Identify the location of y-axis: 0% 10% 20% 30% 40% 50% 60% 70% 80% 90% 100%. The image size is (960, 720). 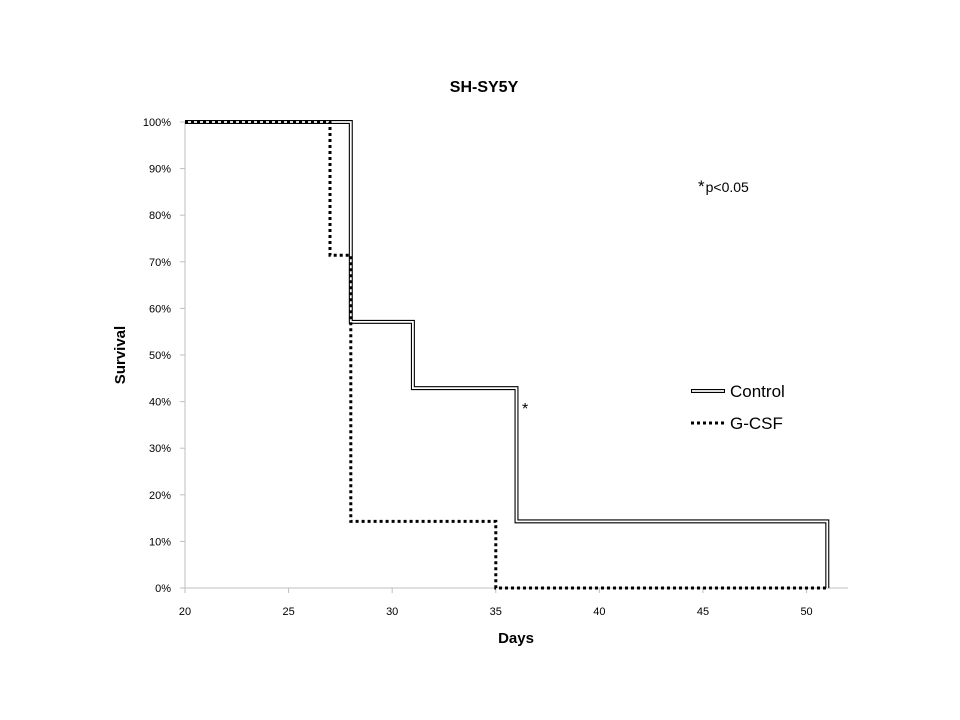
(164, 356).